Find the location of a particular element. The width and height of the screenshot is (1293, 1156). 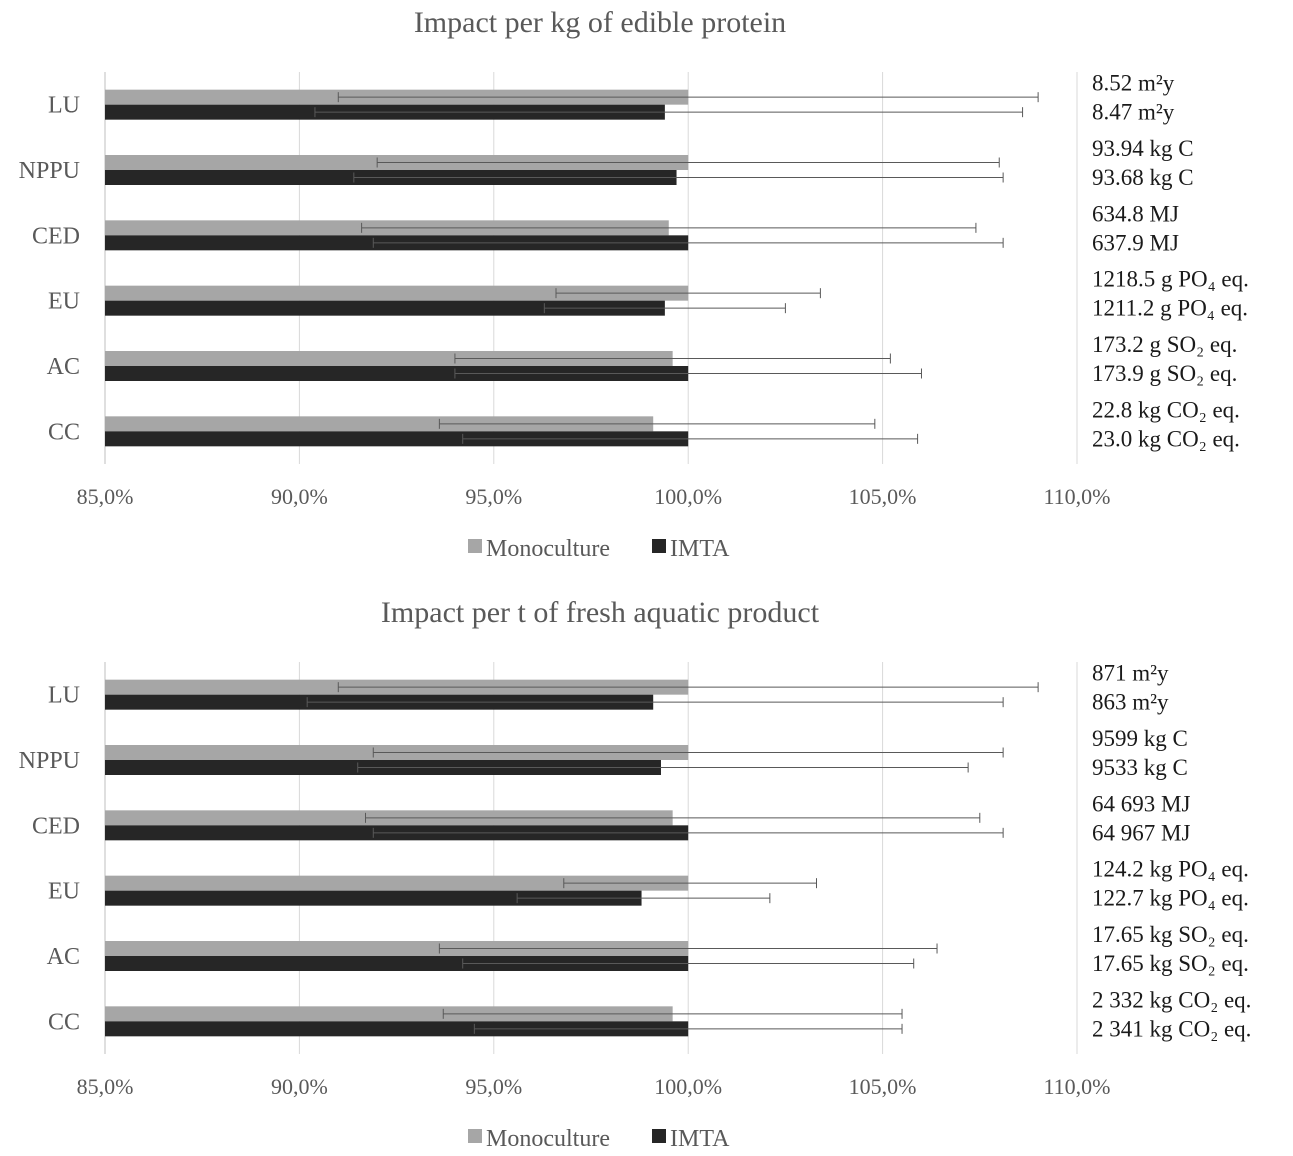

value-annotation: 23.0 kg CO₂ eq. is located at coordinates (1166, 438).